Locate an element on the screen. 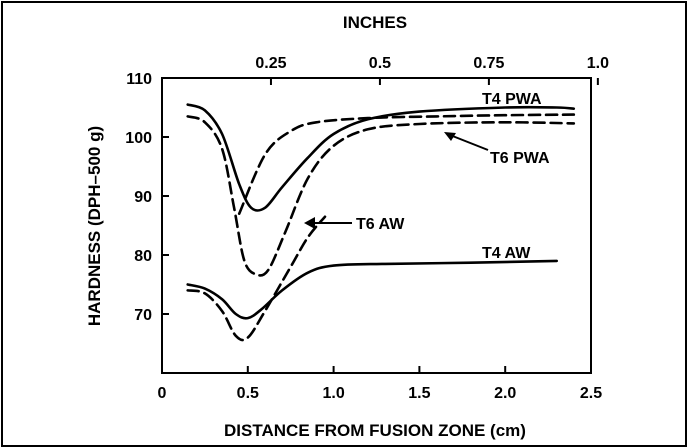  top-tick-label: 1.0 is located at coordinates (598, 63).